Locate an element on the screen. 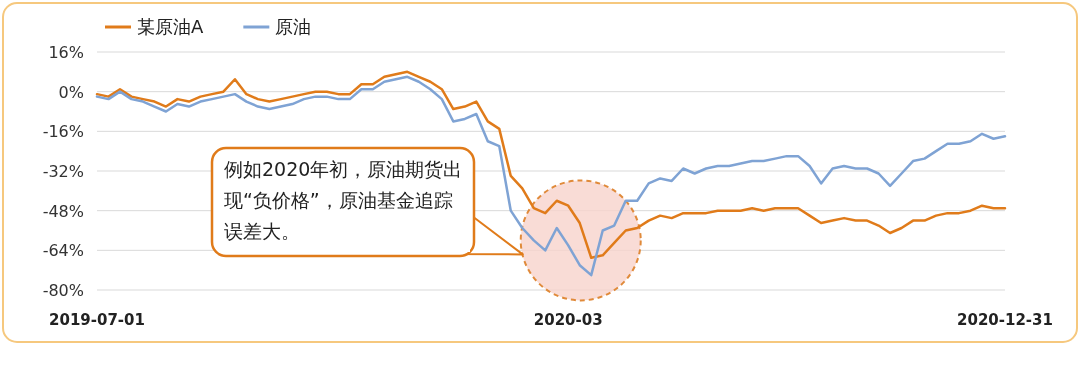  y-tick-label: -32% is located at coordinates (63, 171).